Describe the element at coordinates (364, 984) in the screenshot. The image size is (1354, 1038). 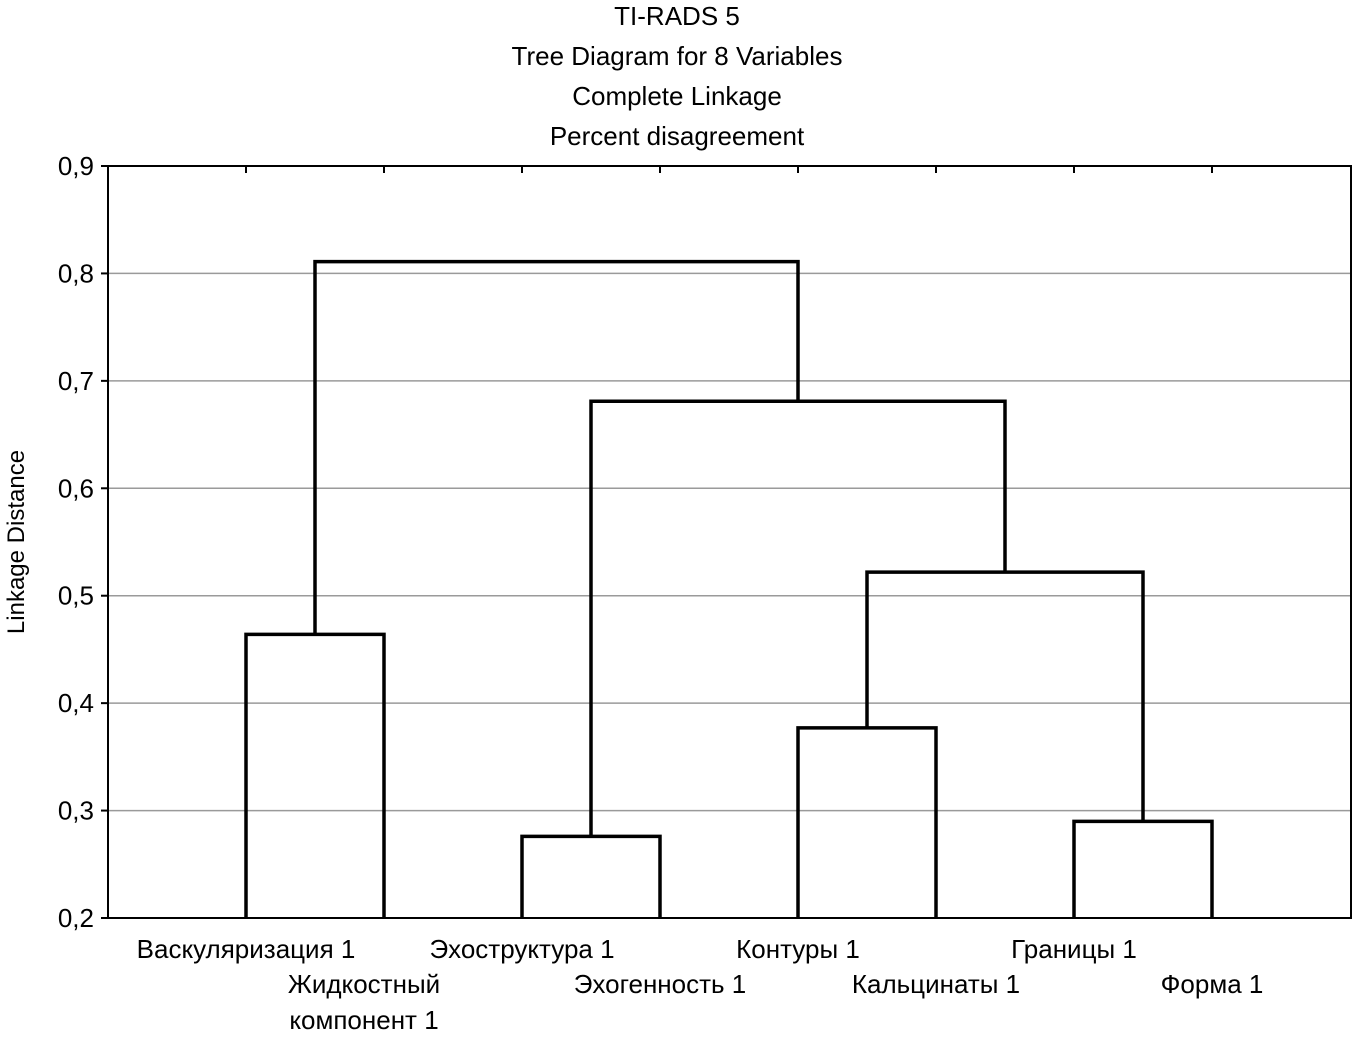
I see `leaf-label: Жидкостный` at that location.